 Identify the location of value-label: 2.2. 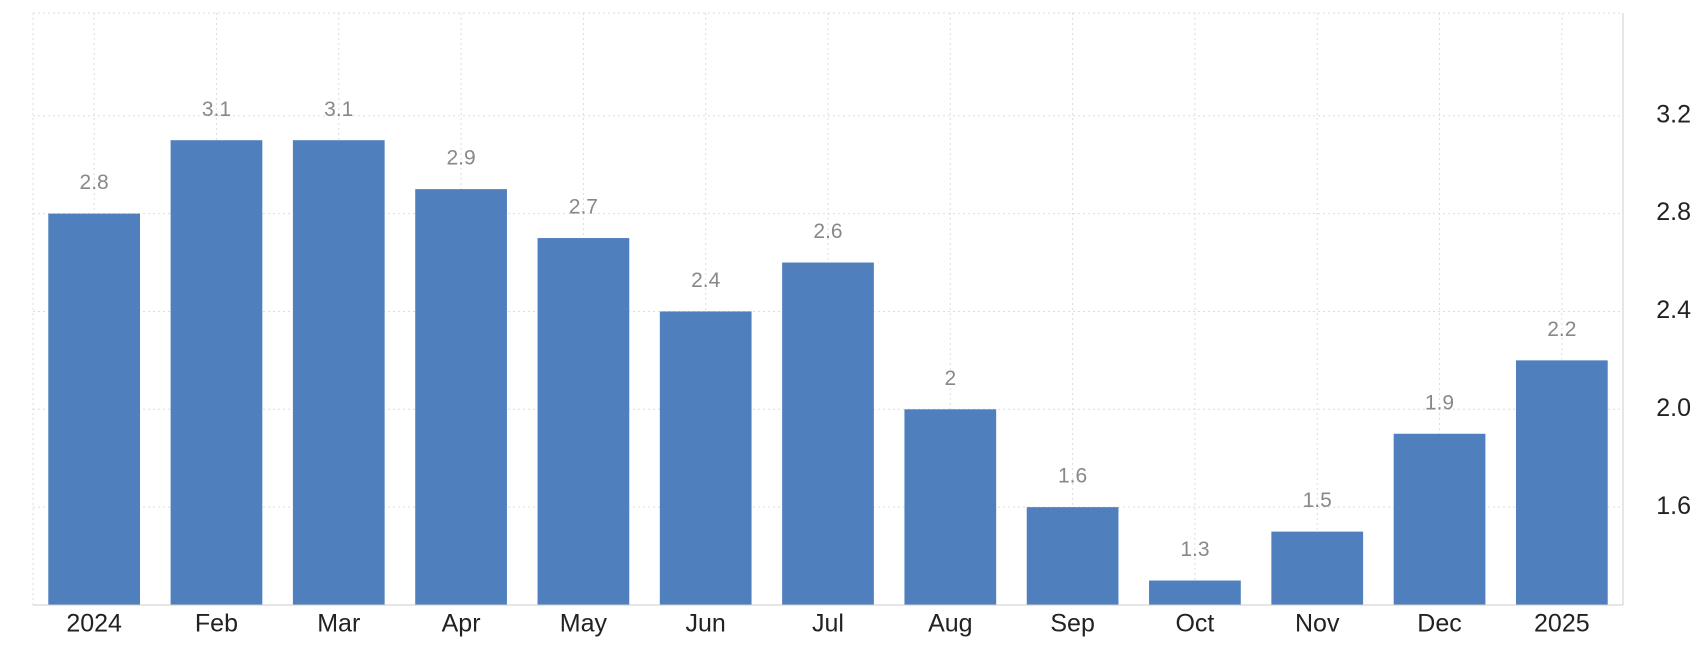
(1561, 329).